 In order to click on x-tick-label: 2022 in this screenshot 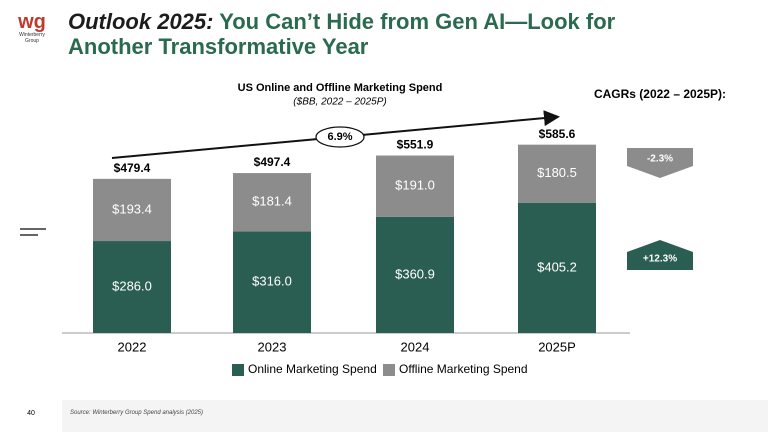, I will do `click(132, 346)`.